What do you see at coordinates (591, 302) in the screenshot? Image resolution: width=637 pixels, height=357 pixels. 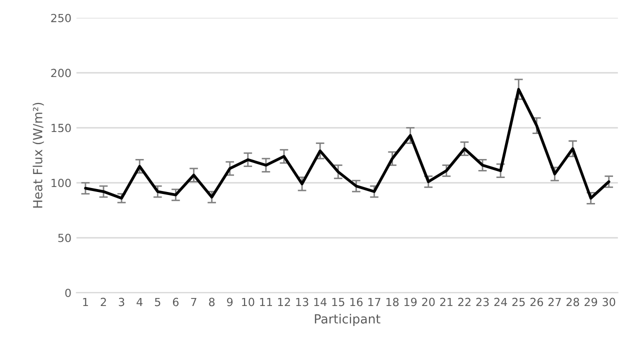 I see `x-tick-label: 29` at bounding box center [591, 302].